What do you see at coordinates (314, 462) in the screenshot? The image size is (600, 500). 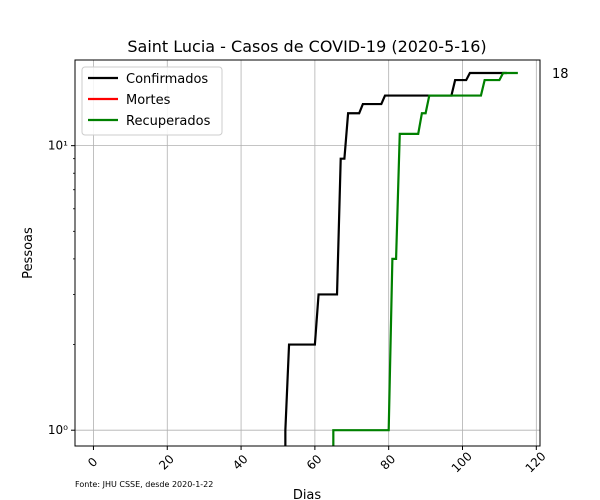 I see `x-tick-label: 60` at bounding box center [314, 462].